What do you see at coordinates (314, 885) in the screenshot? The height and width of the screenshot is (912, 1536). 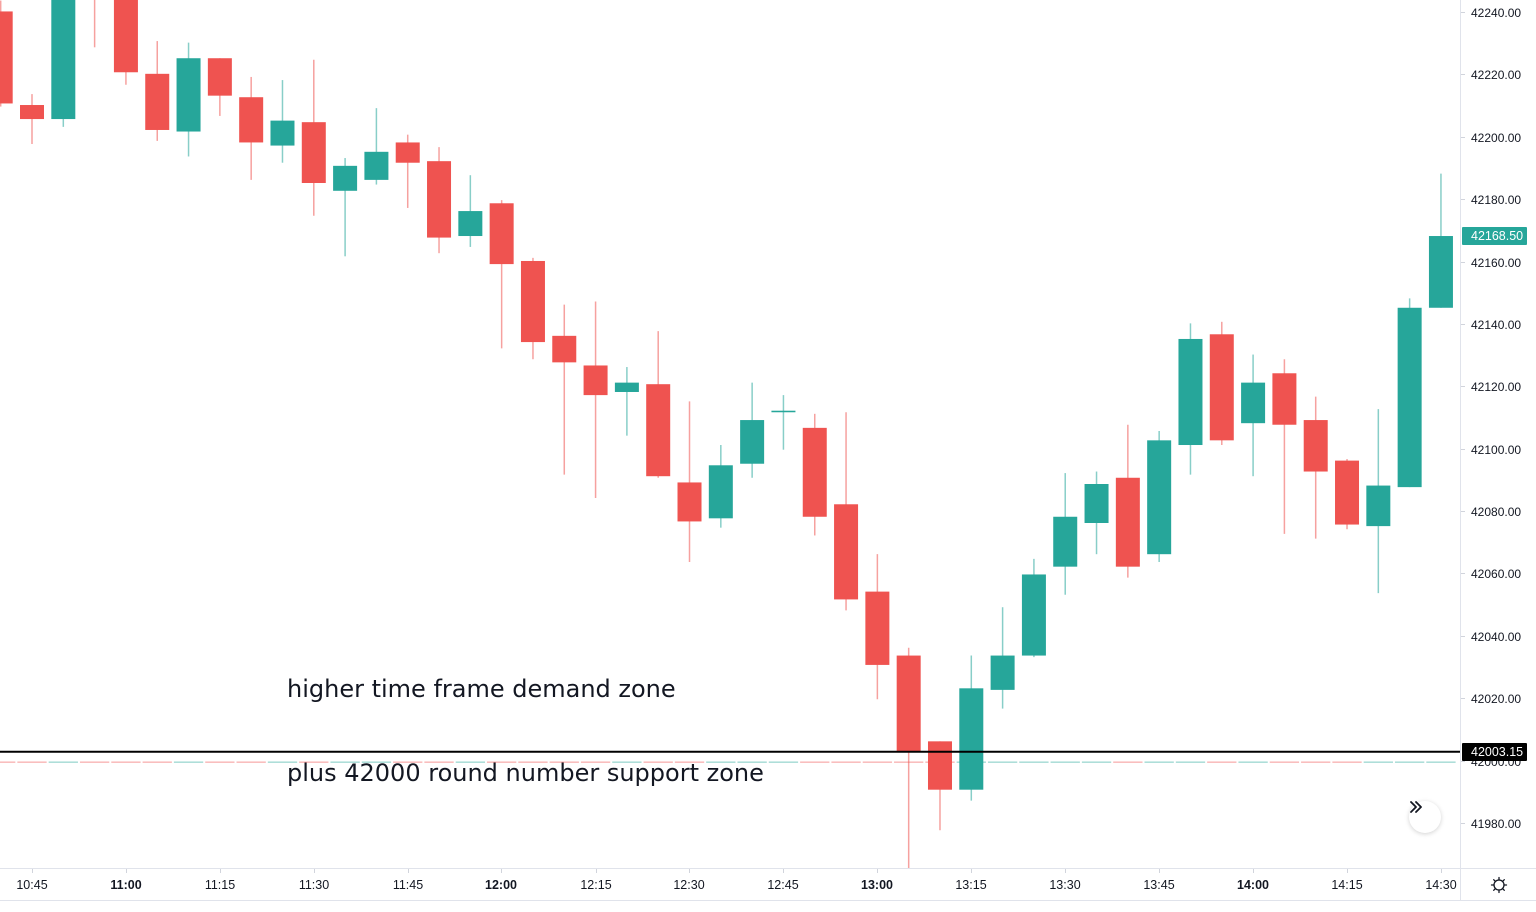 I see `time-tick-label: 11:30` at bounding box center [314, 885].